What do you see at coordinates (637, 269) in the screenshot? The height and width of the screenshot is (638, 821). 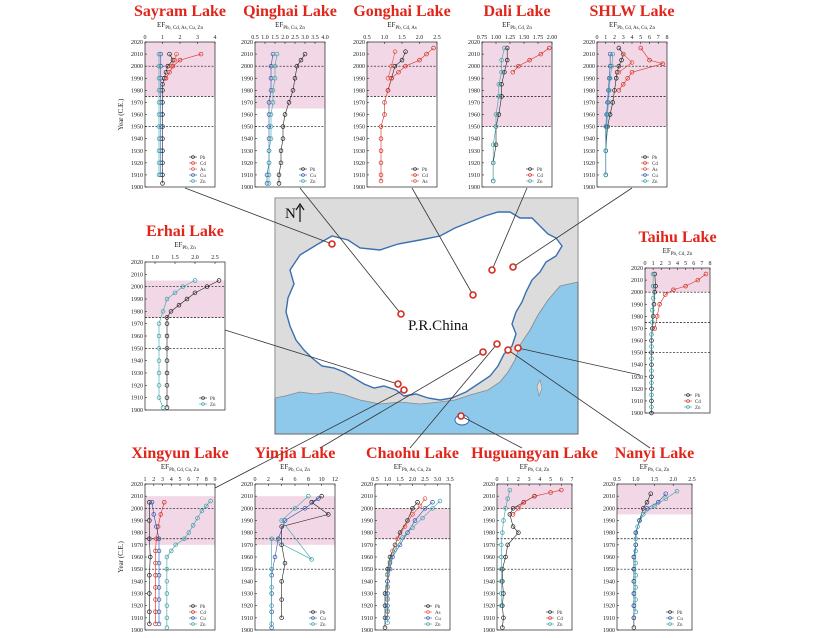 I see `y-tick-label: 2020` at bounding box center [637, 269].